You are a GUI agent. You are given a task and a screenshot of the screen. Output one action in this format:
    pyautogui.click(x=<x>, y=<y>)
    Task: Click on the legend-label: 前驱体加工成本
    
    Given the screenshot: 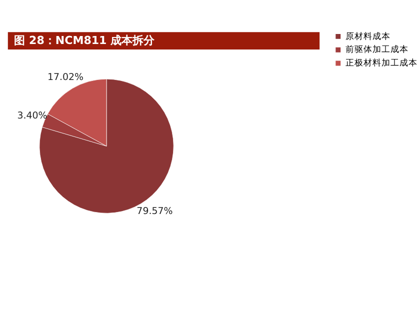 What is the action you would take?
    pyautogui.click(x=377, y=50)
    